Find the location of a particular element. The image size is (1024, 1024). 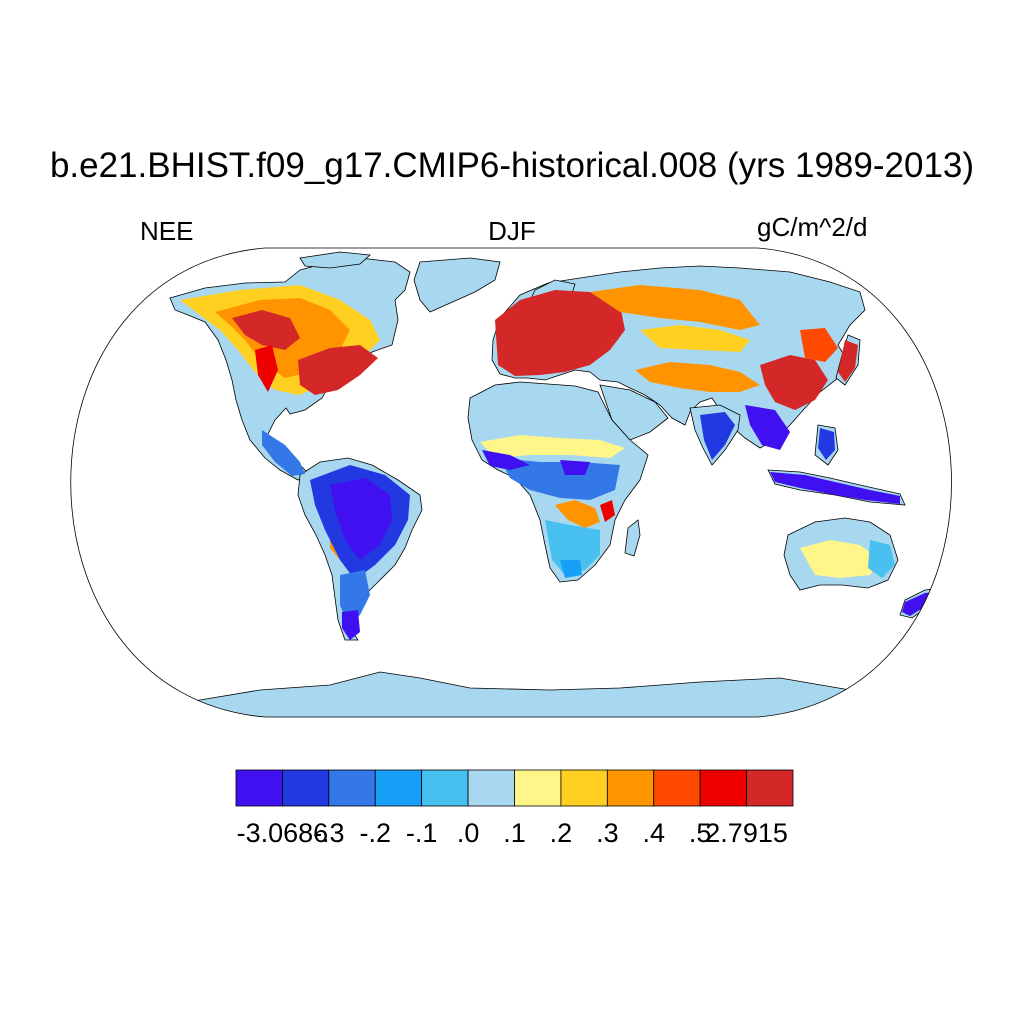

japan-red is located at coordinates (848, 361).